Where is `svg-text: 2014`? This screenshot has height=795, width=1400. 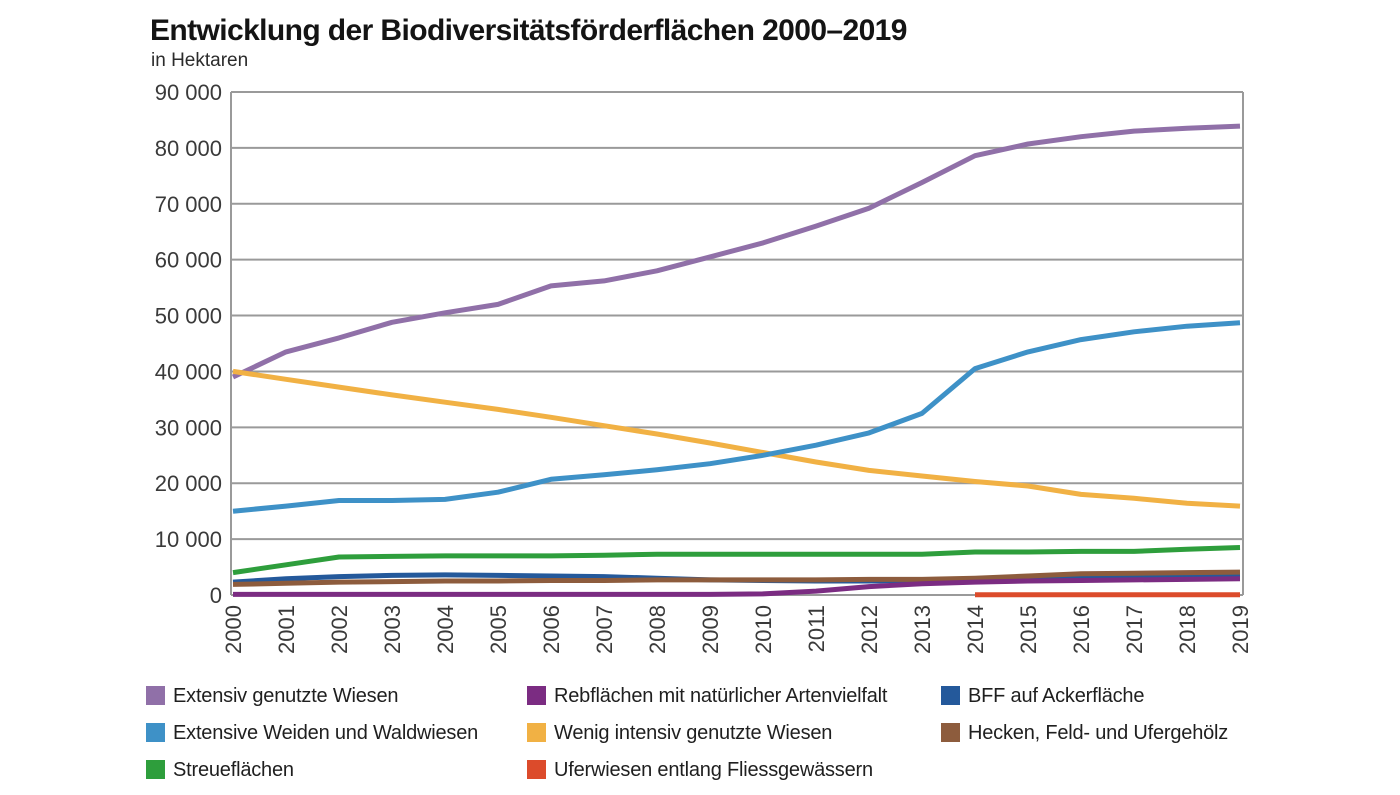
svg-text: 2014 is located at coordinates (975, 629).